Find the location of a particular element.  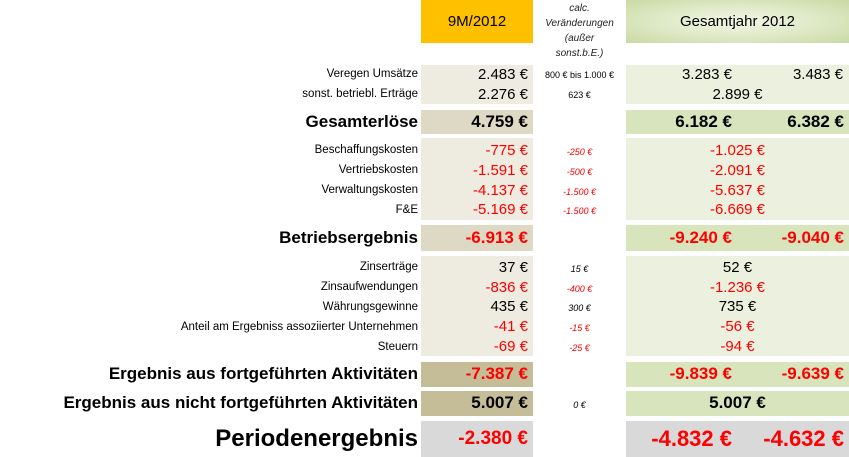

cell-fy-zinsaufwendungen: -1.236 € is located at coordinates (737, 288).